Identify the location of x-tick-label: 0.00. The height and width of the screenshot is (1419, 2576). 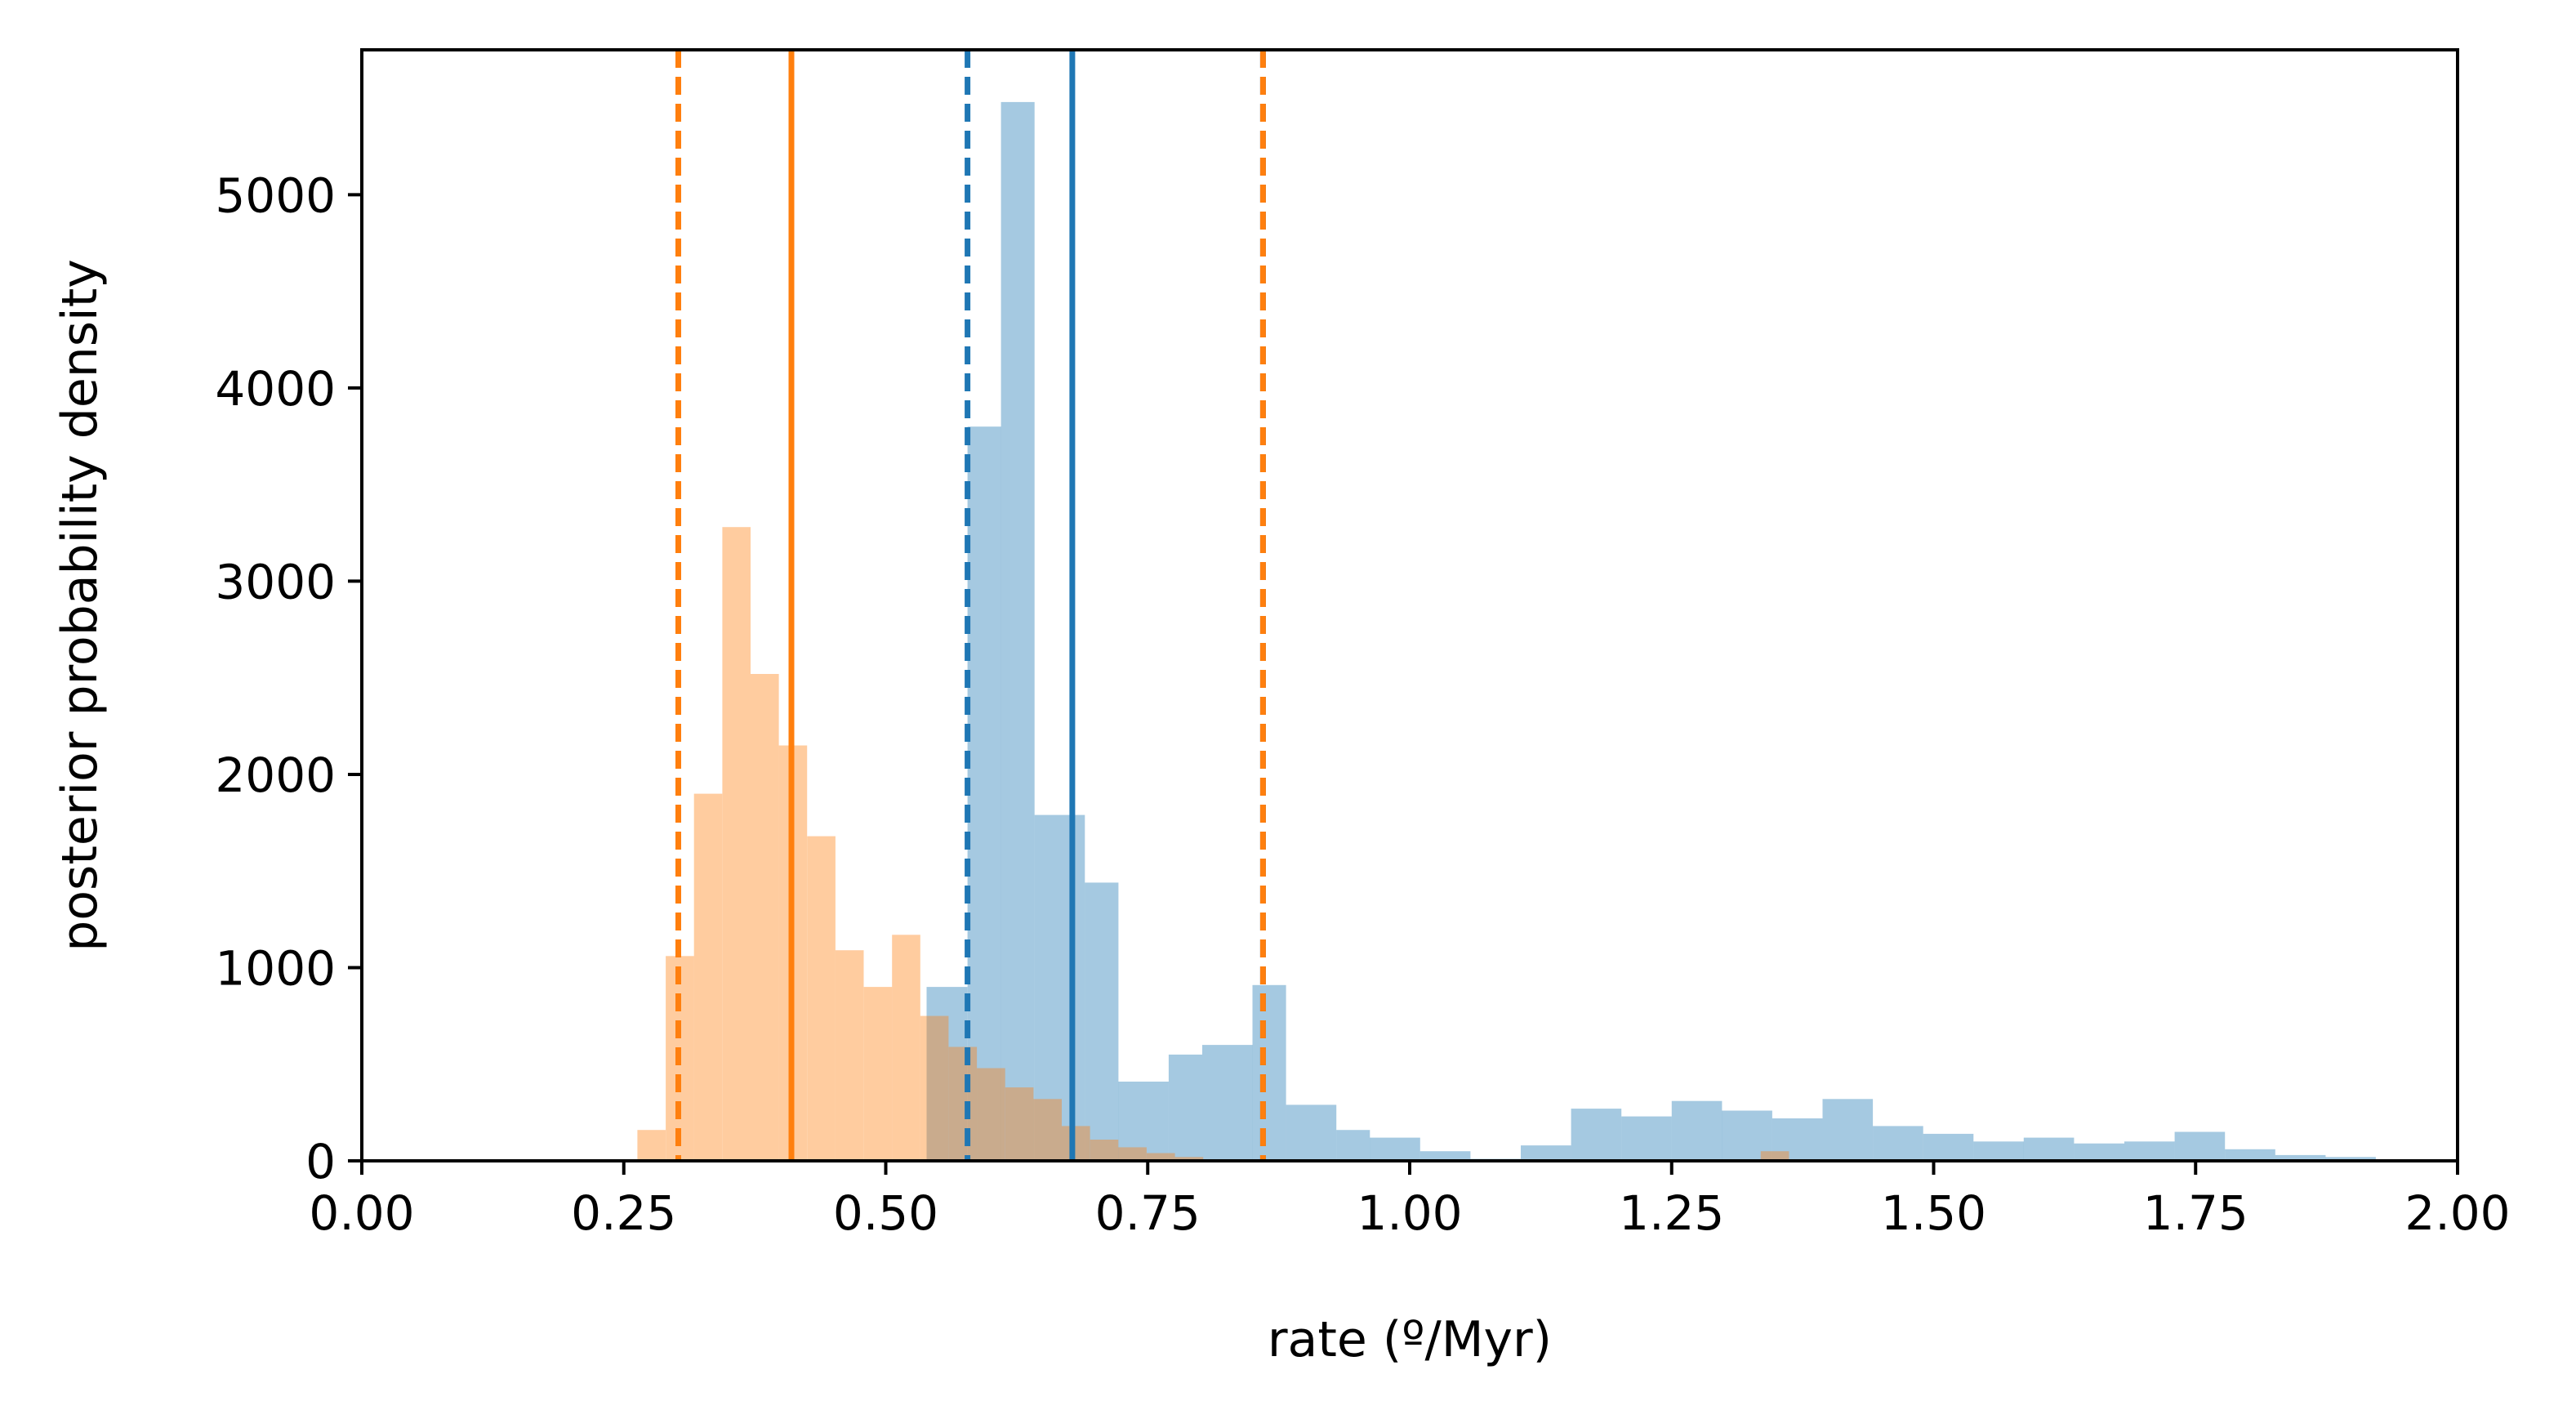
(361, 1213).